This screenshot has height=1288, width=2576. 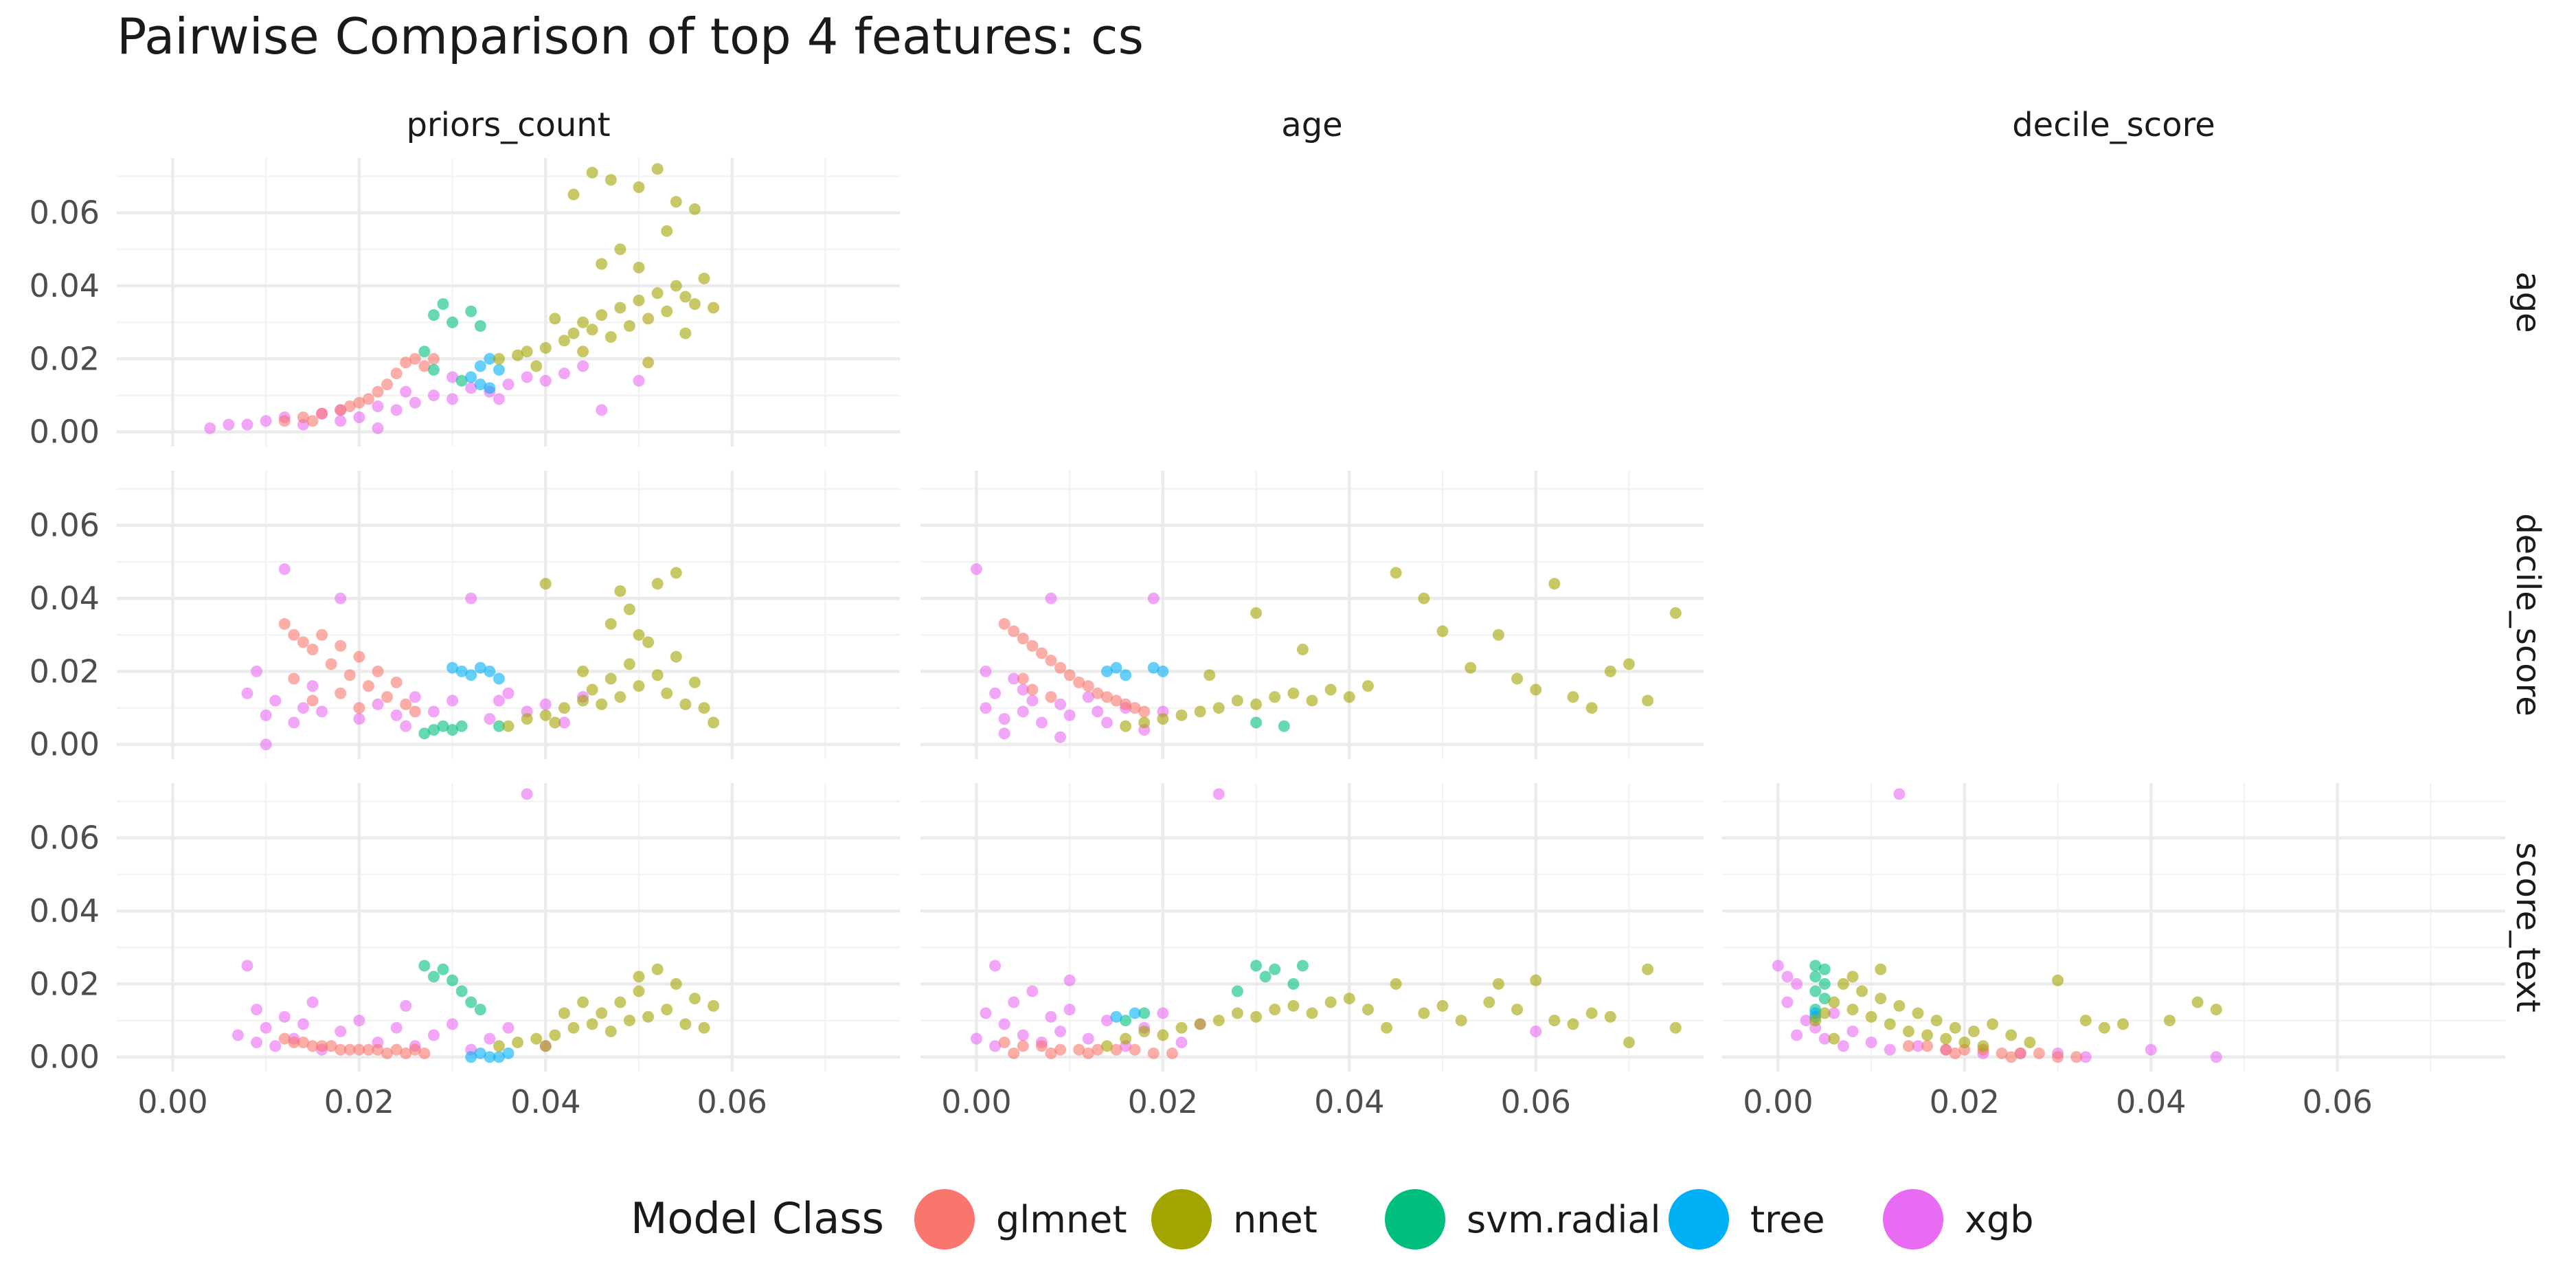 I want to click on facet-column-label: age, so click(x=1311, y=125).